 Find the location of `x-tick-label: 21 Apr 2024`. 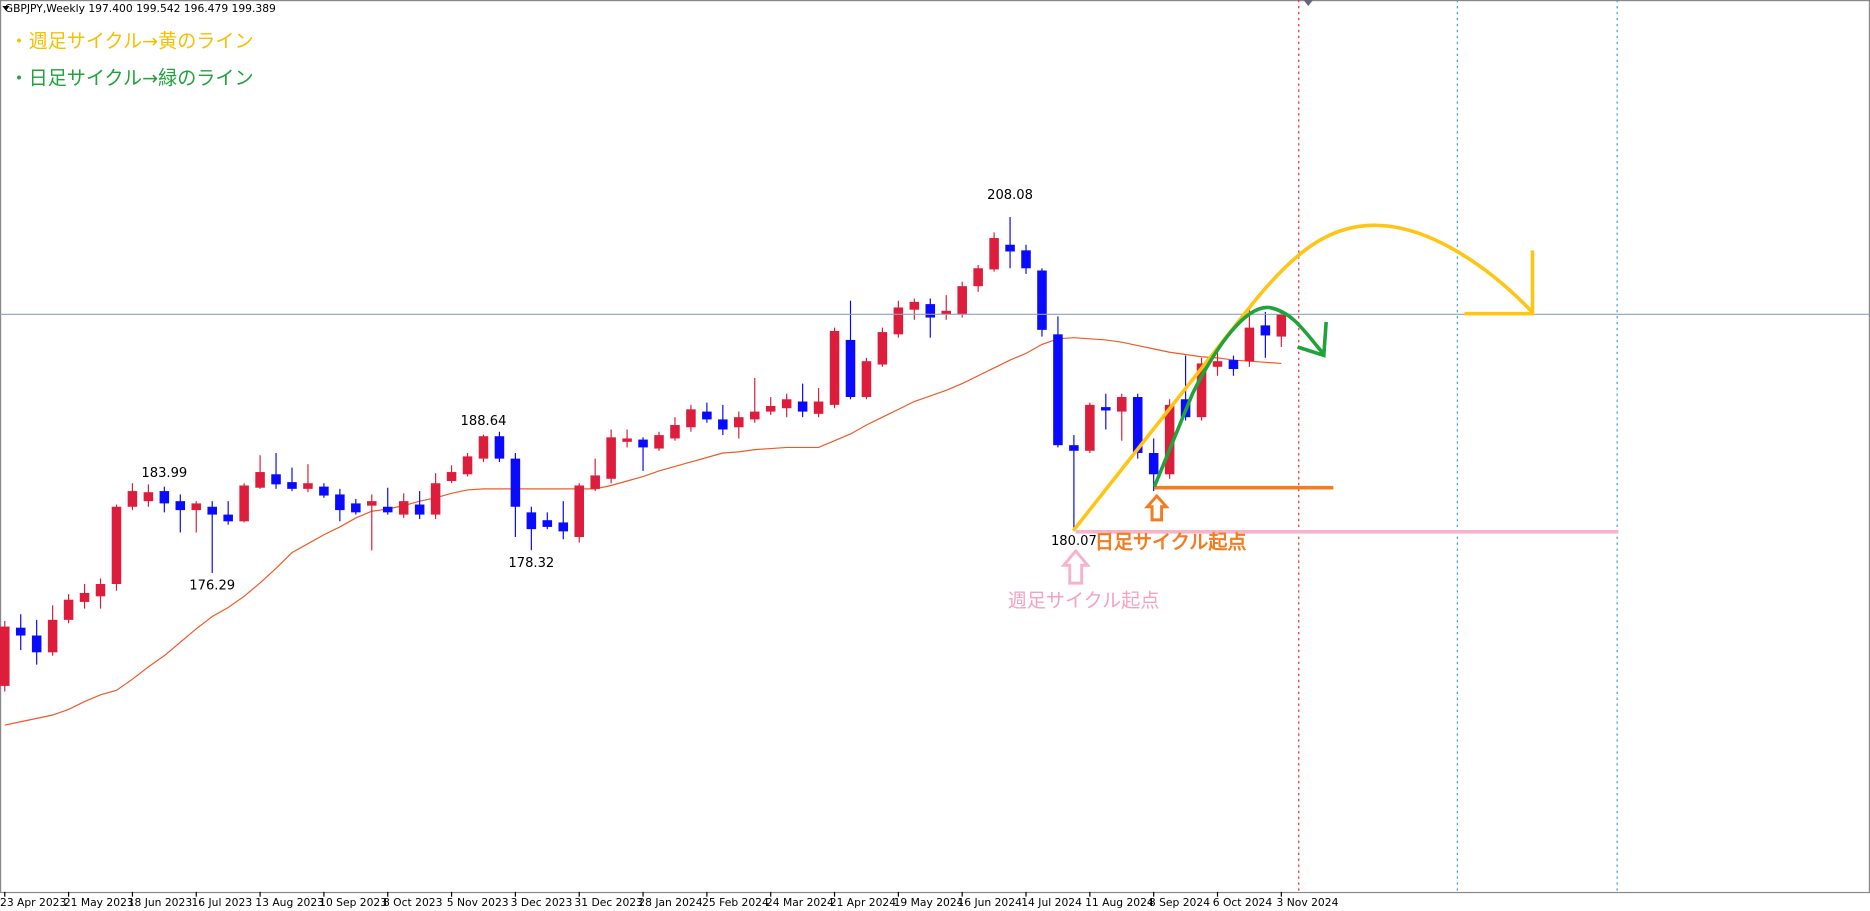

x-tick-label: 21 Apr 2024 is located at coordinates (863, 902).